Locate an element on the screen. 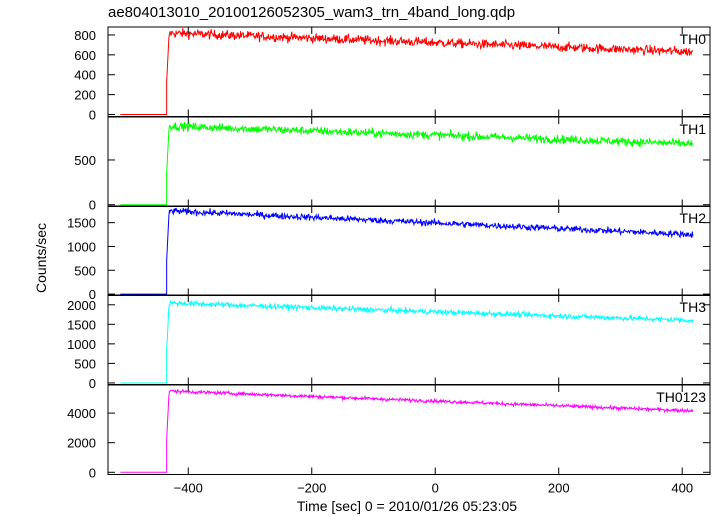  panel-label-th0123: TH0123 is located at coordinates (681, 397).